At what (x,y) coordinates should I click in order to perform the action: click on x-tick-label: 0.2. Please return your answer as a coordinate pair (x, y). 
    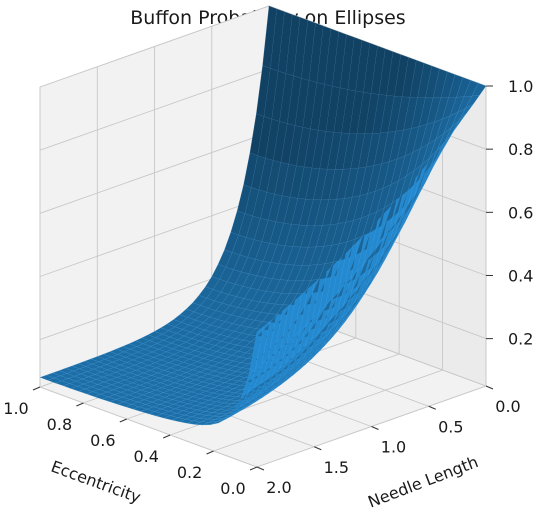
    Looking at the image, I should click on (189, 472).